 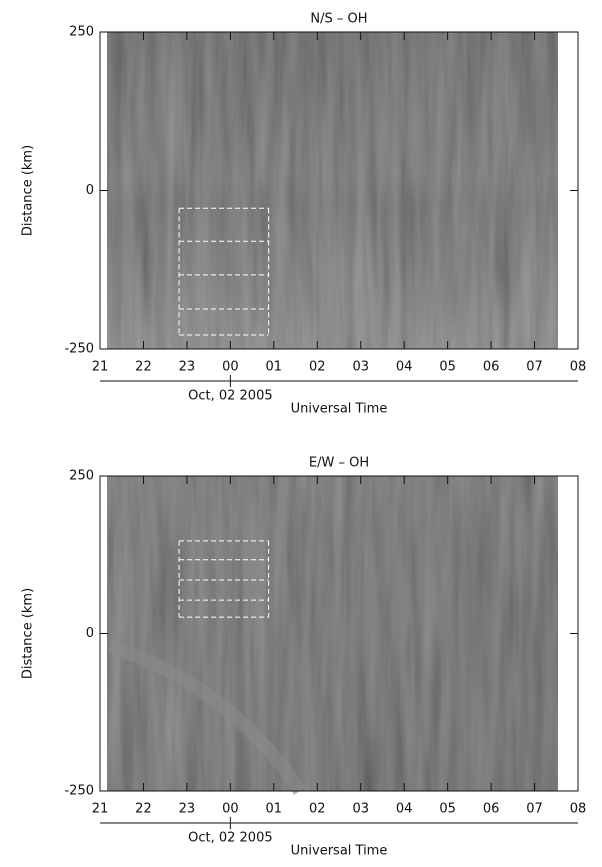 I want to click on arc-feature, so click(x=206, y=717).